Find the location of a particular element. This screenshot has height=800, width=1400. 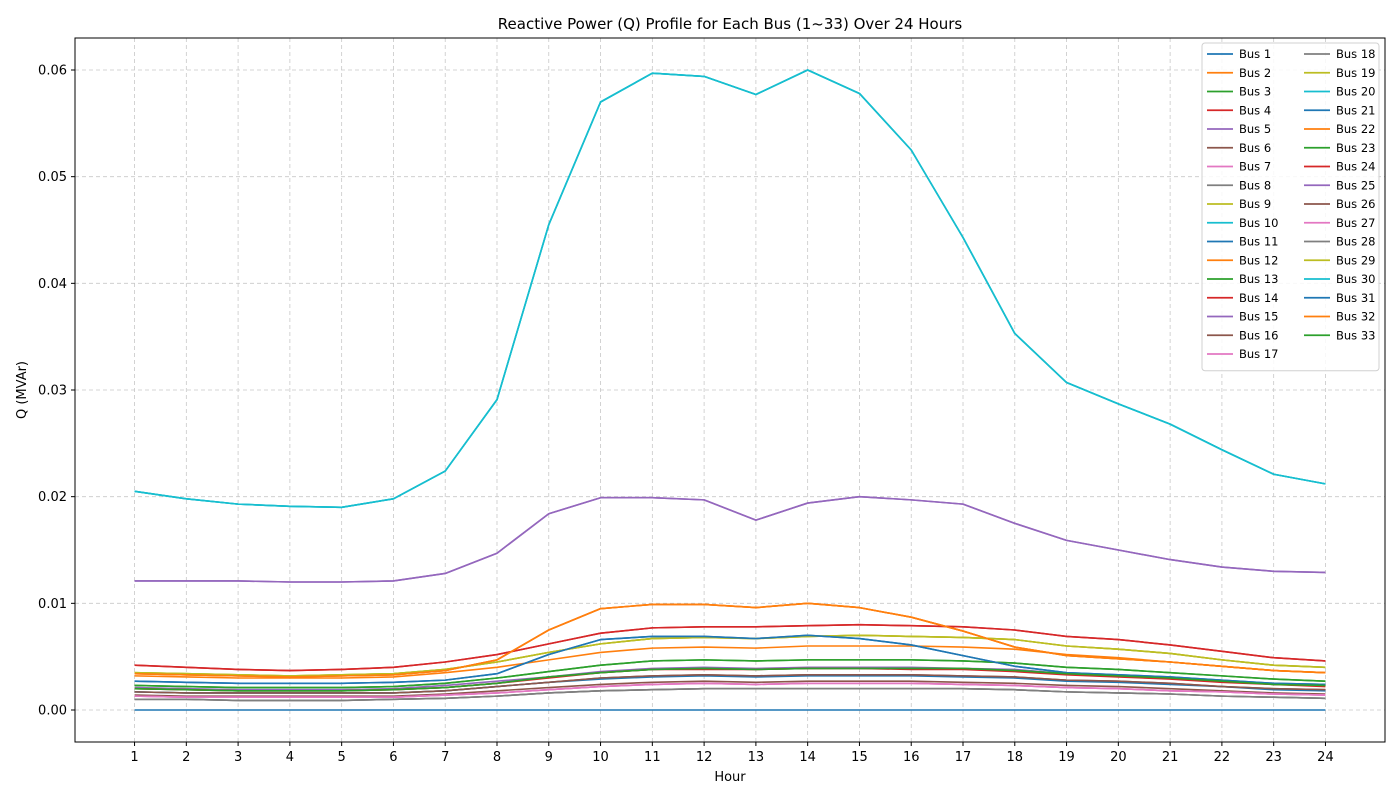

legend-entry-label: Bus 5 is located at coordinates (1255, 129).